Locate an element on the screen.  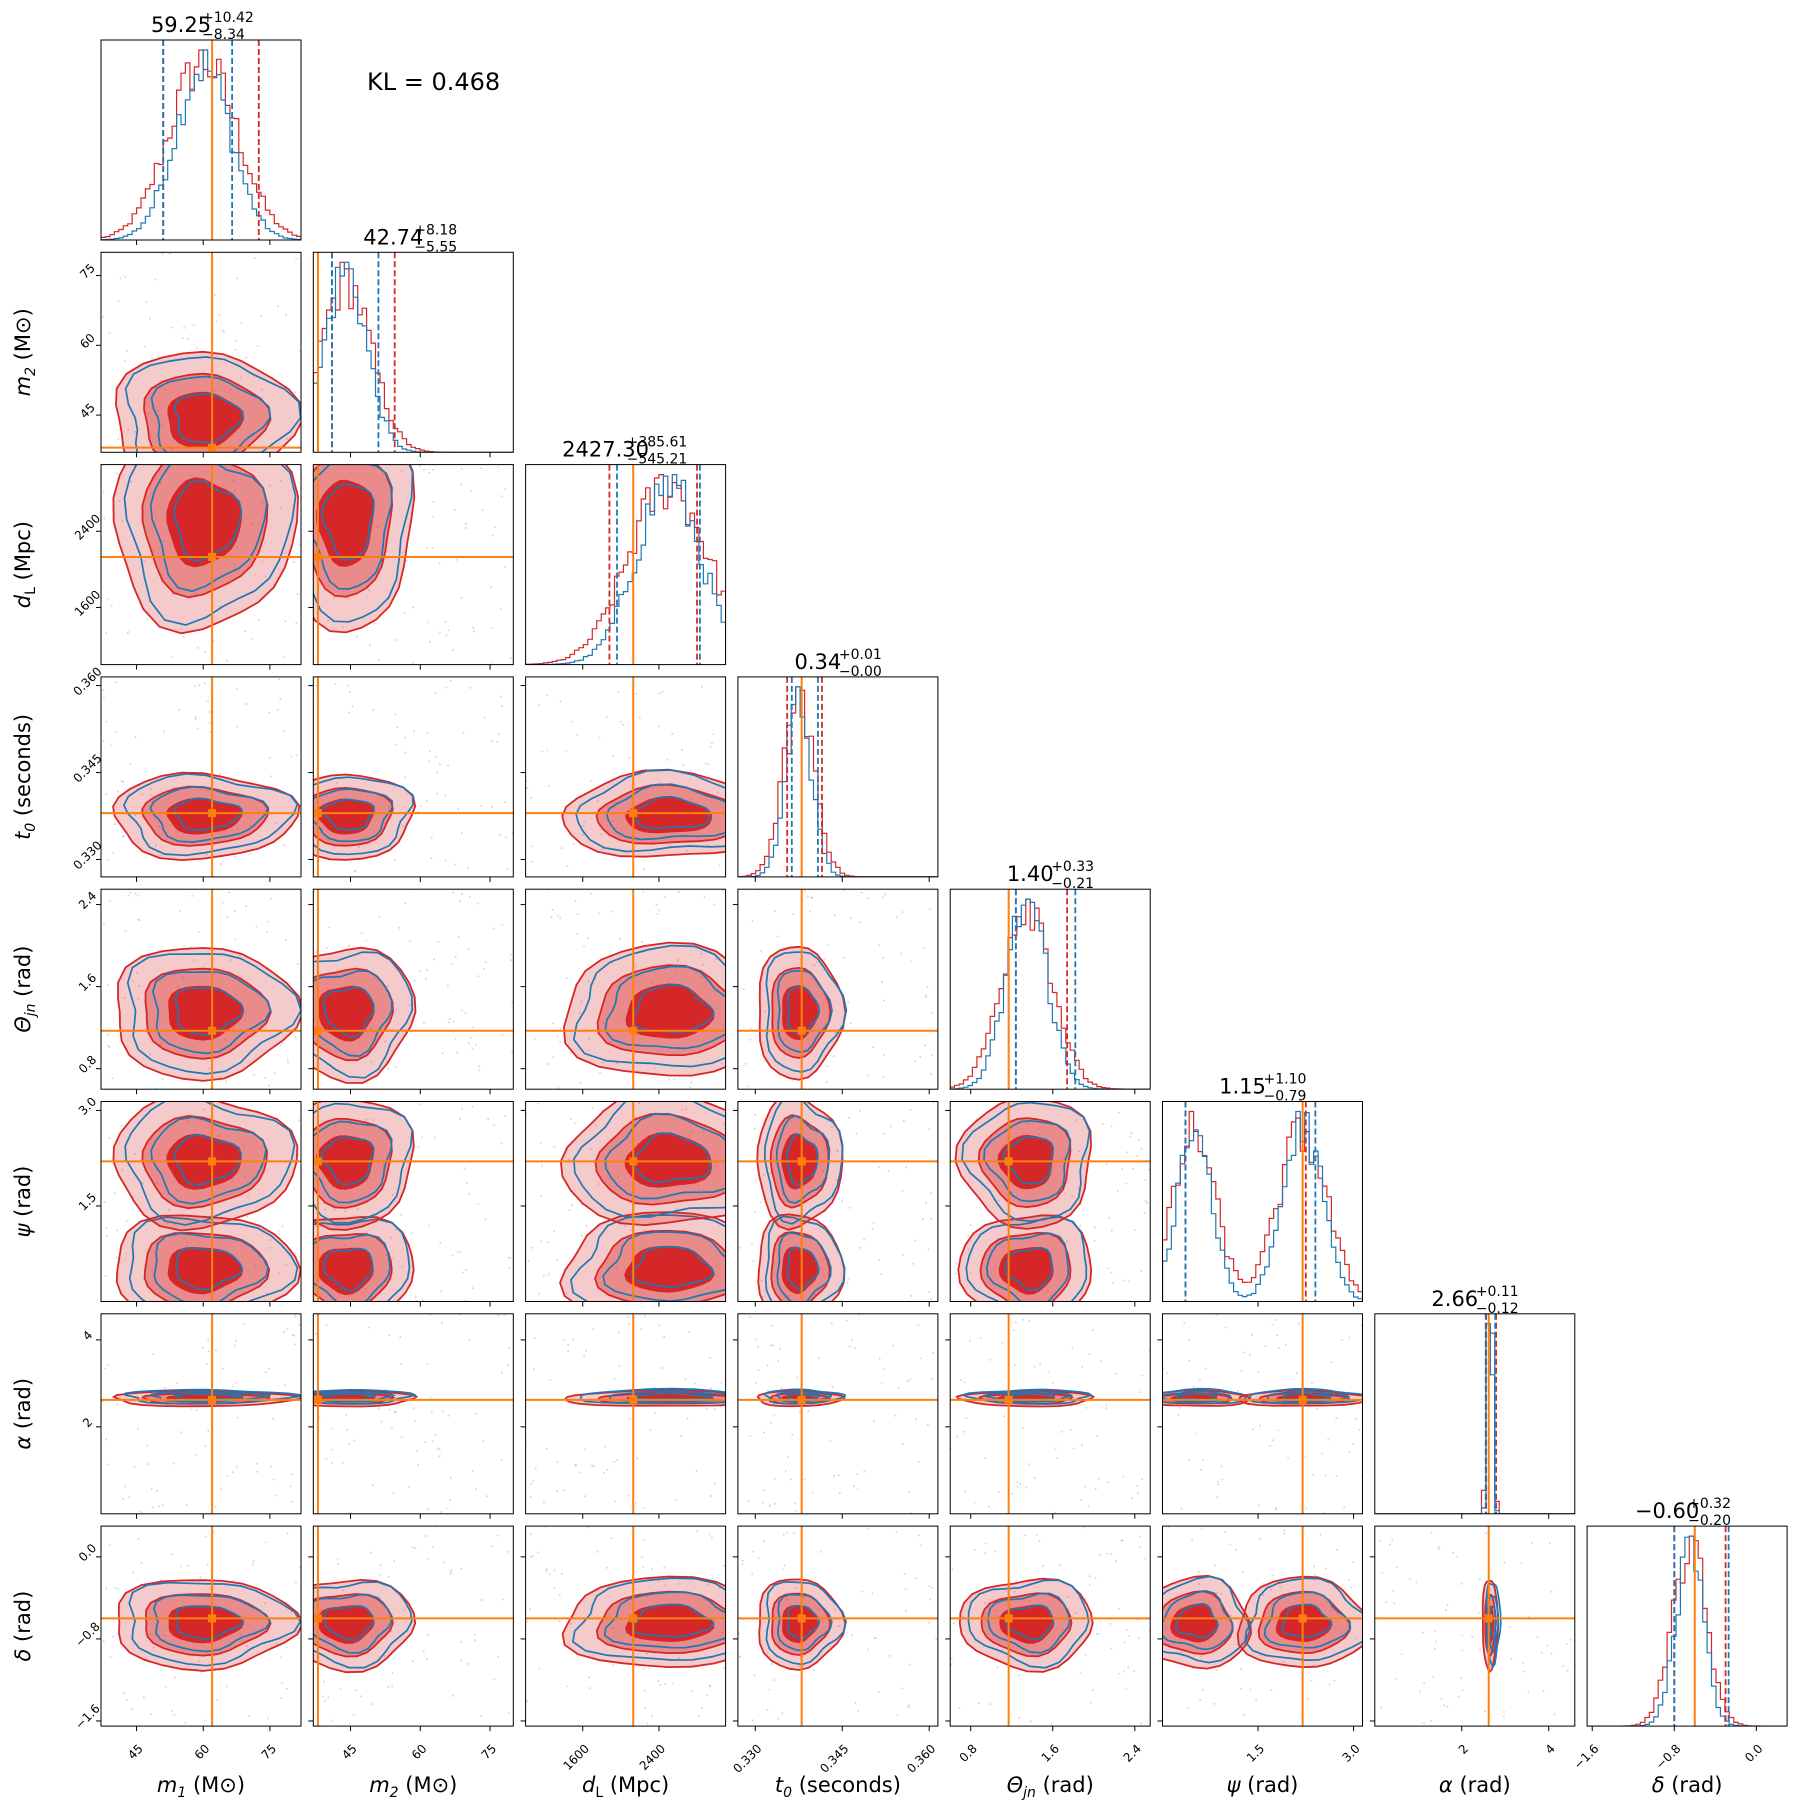
axis-label-symbol: Θ is located at coordinates (1015, 1785).